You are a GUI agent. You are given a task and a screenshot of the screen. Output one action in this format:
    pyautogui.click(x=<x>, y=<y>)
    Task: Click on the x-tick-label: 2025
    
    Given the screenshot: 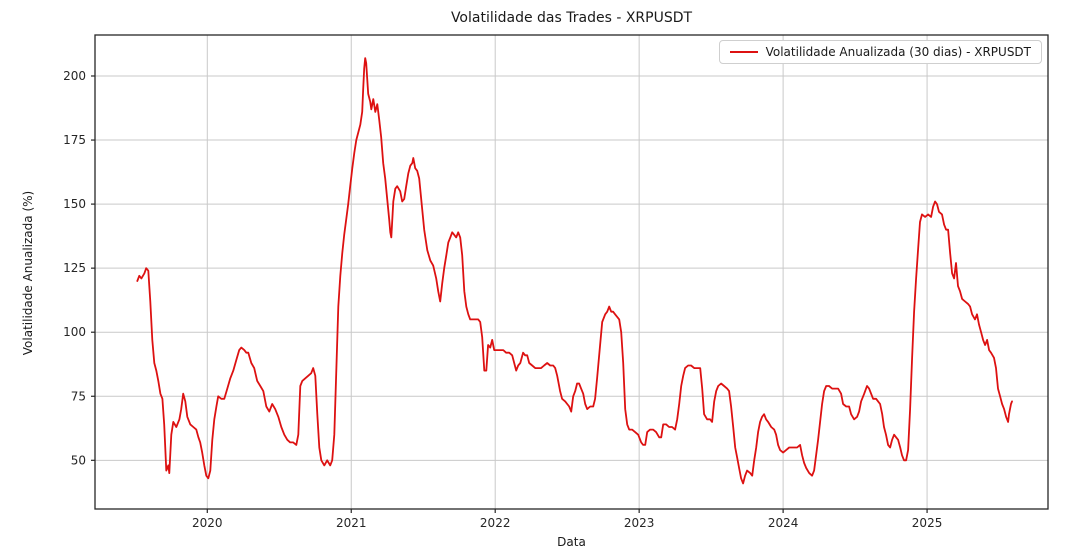 What is the action you would take?
    pyautogui.click(x=927, y=523)
    